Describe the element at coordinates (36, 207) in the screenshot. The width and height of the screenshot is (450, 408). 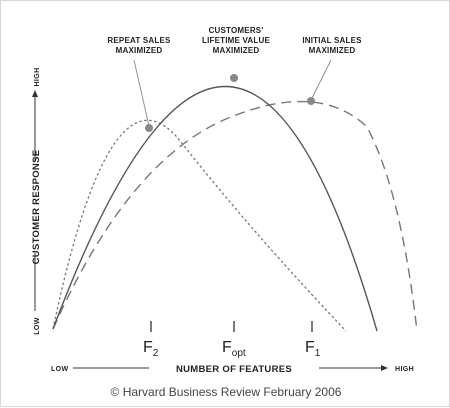
I see `y-axis-title: CUSTOMER RESPONSE` at that location.